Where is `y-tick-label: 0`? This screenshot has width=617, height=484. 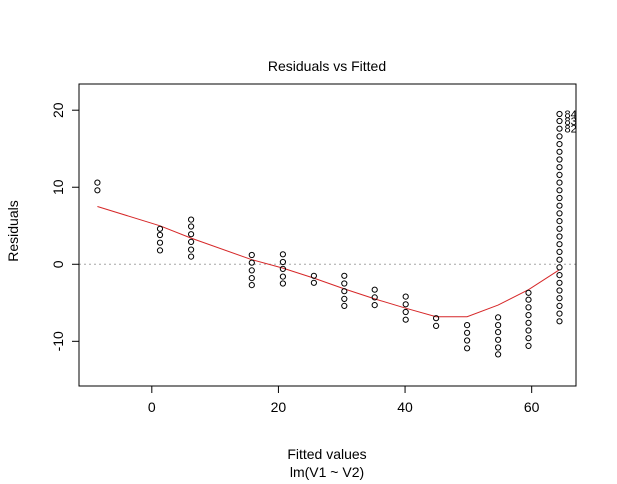
y-tick-label: 0 is located at coordinates (58, 264).